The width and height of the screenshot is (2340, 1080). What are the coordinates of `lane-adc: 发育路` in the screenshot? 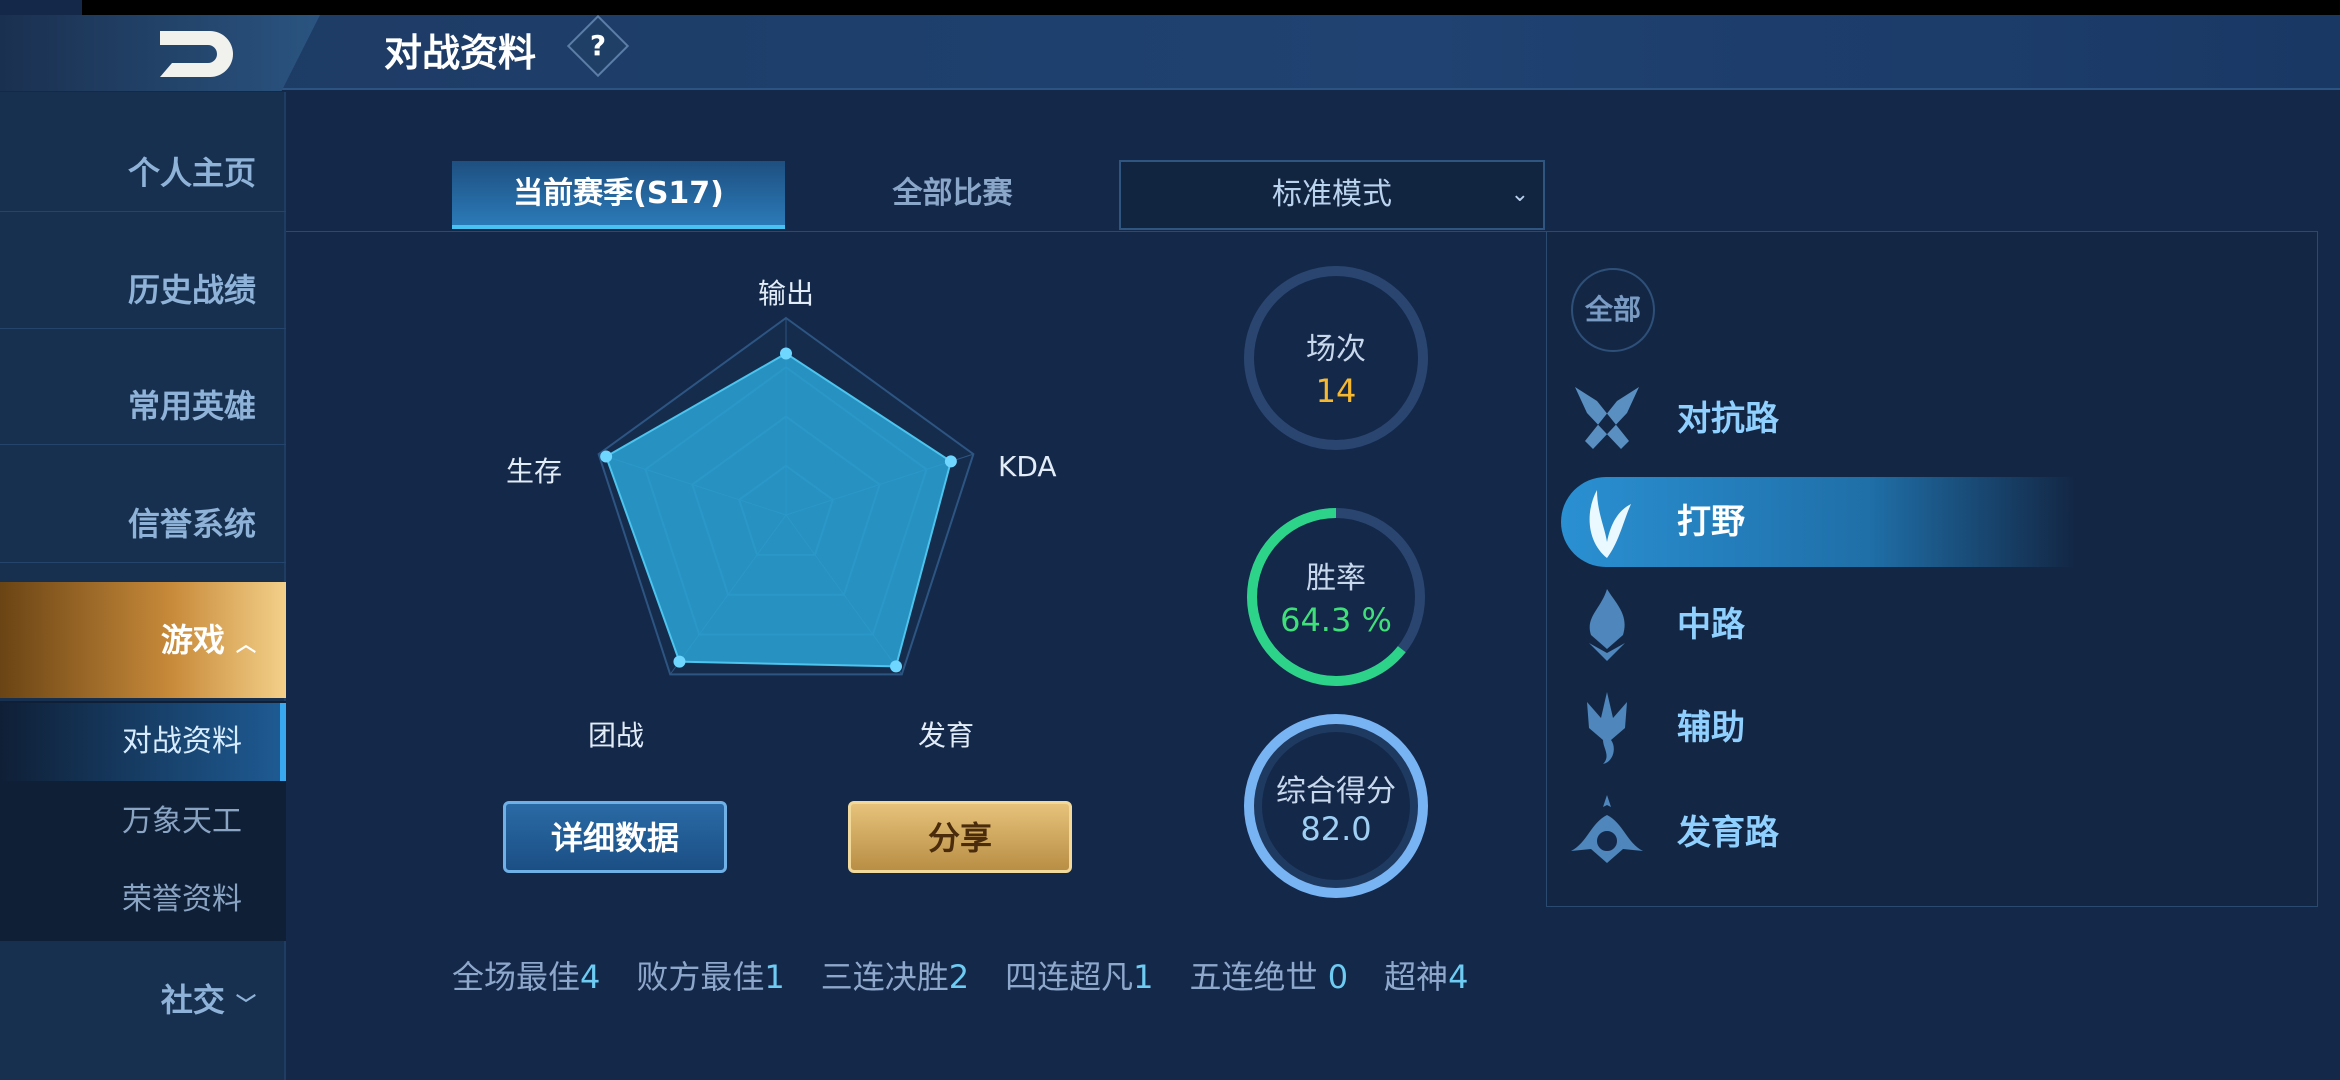 It's located at (1817, 833).